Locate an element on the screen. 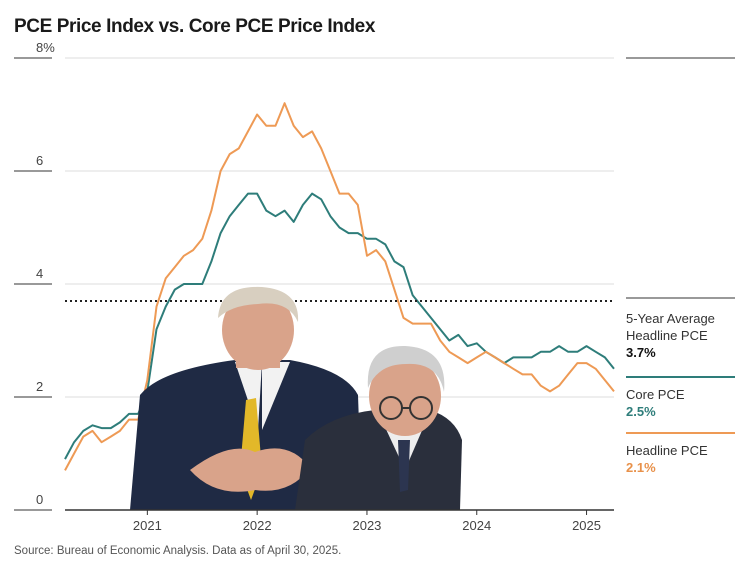 The width and height of the screenshot is (744, 572). legend-average: 5-Year Average Headline PCE 3.7% is located at coordinates (682, 335).